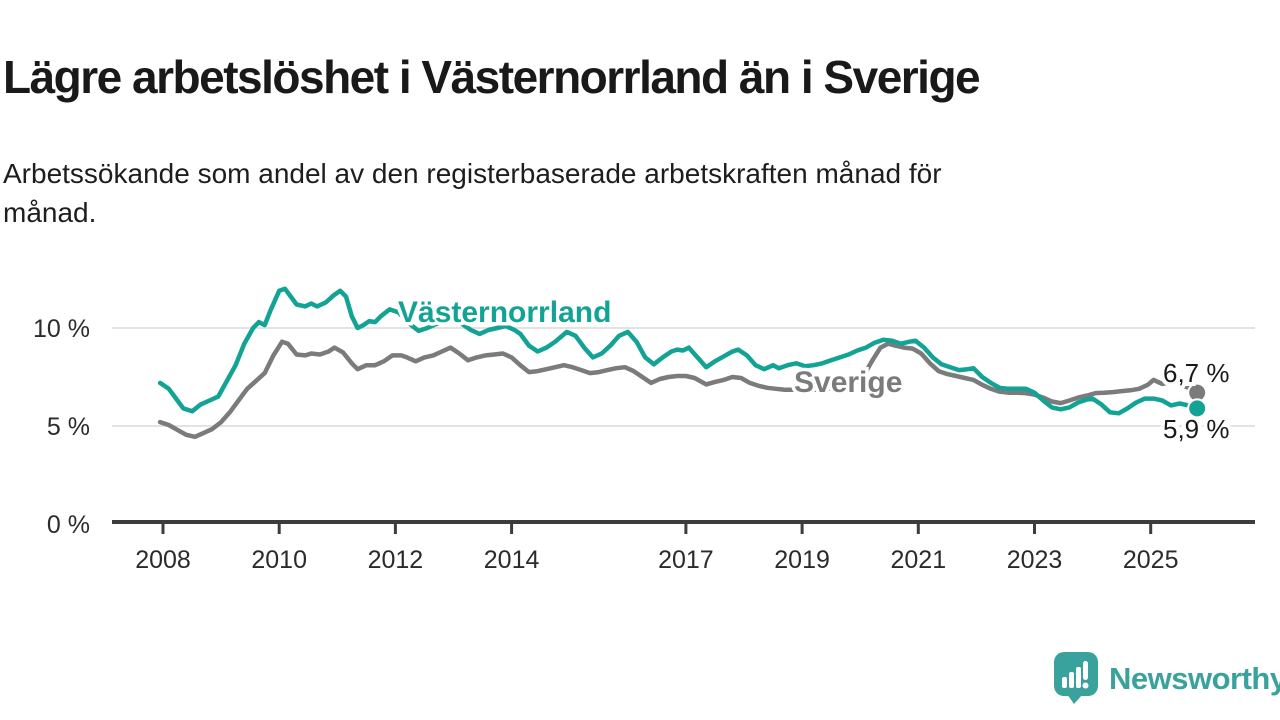 This screenshot has height=720, width=1280. I want to click on x-tick-2021: 2021, so click(918, 560).